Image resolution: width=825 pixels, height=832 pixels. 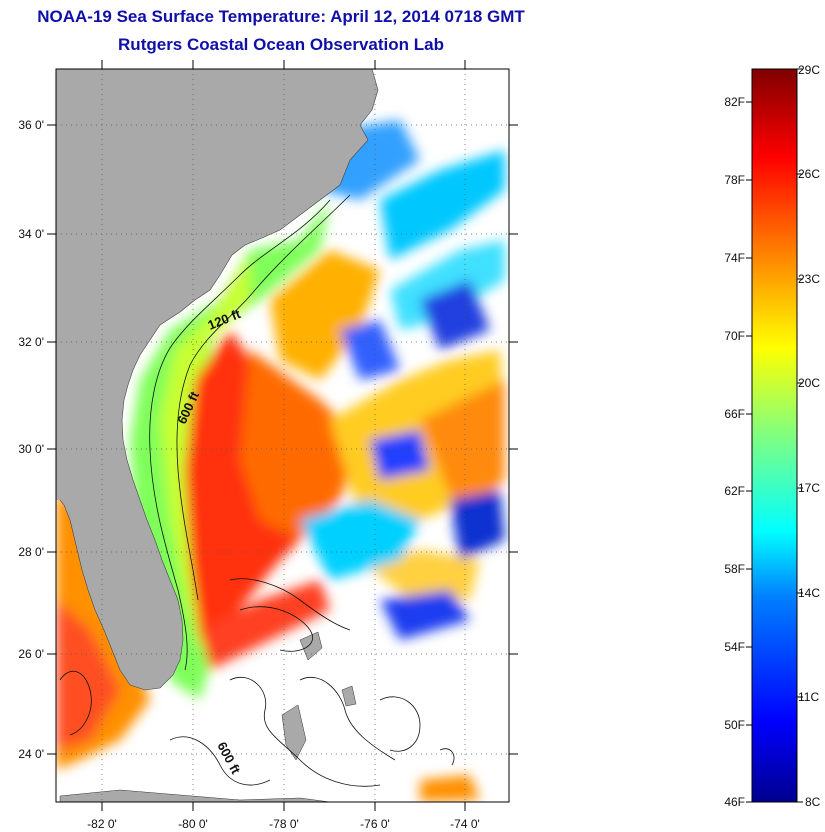 What do you see at coordinates (31, 552) in the screenshot?
I see `lat-tick-label: 28 0'` at bounding box center [31, 552].